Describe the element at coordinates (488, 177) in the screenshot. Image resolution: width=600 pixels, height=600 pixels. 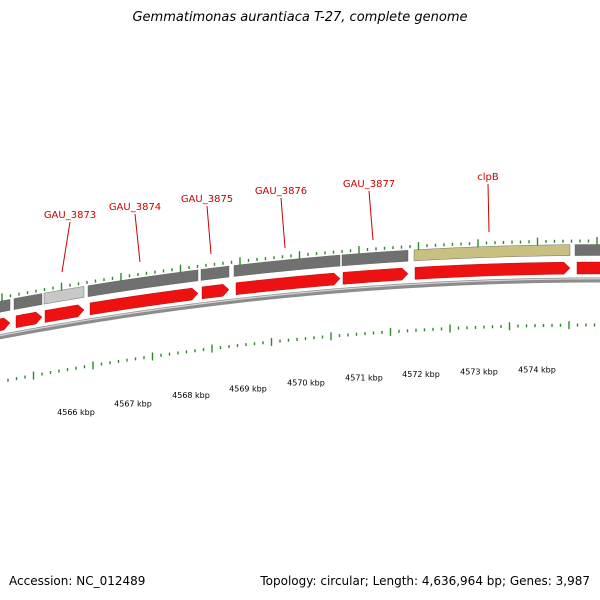
I see `gene-label: clpB` at that location.